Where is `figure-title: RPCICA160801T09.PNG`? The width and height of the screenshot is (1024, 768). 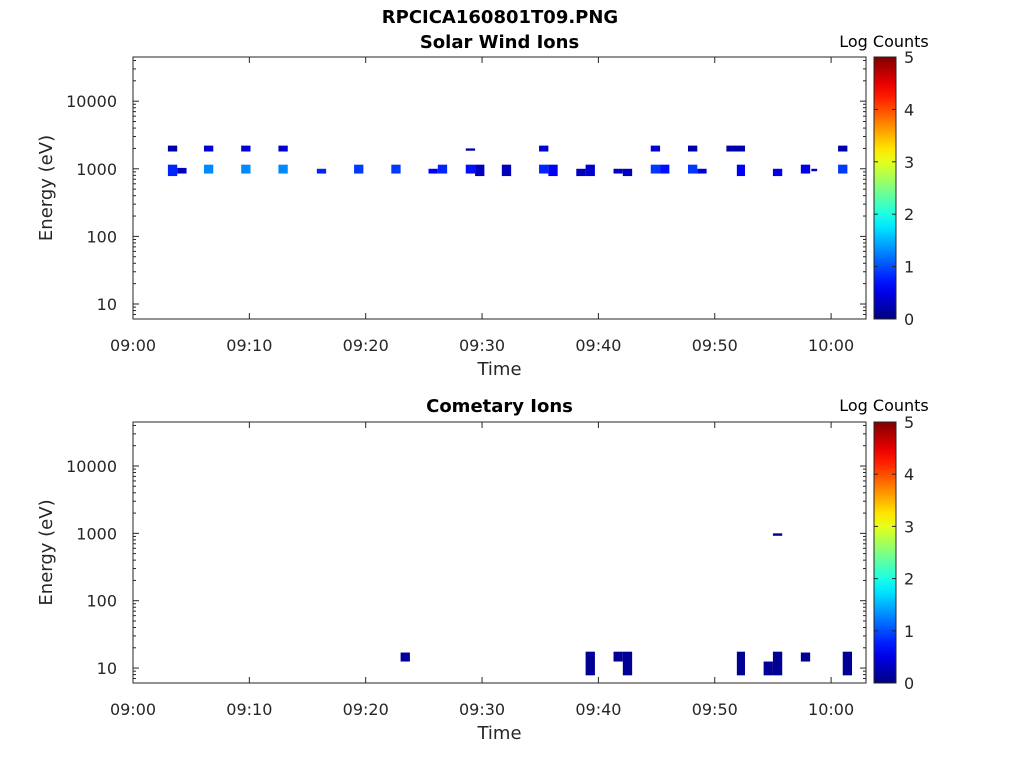
figure-title: RPCICA160801T09.PNG is located at coordinates (500, 17).